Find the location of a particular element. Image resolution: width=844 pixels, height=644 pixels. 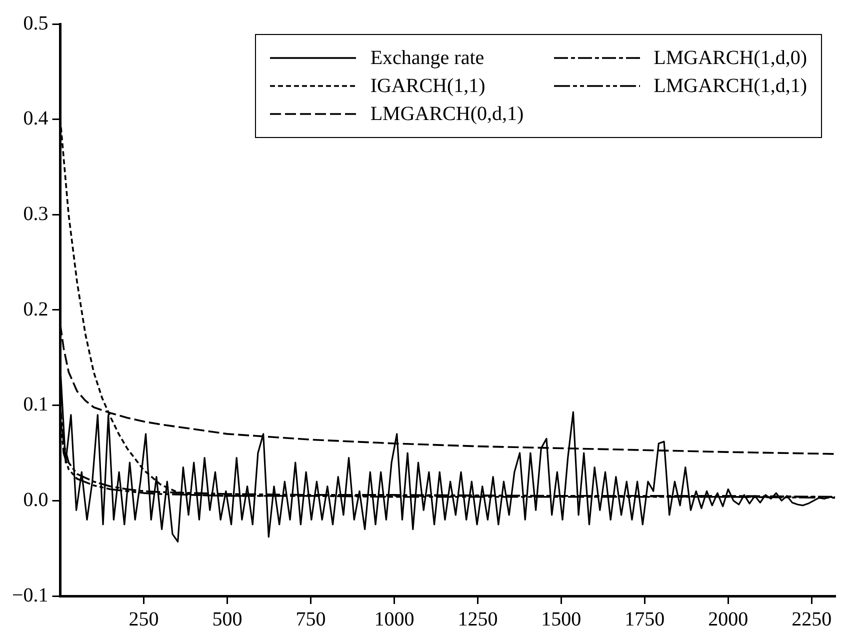

x-tick-label: 1750 is located at coordinates (644, 619).